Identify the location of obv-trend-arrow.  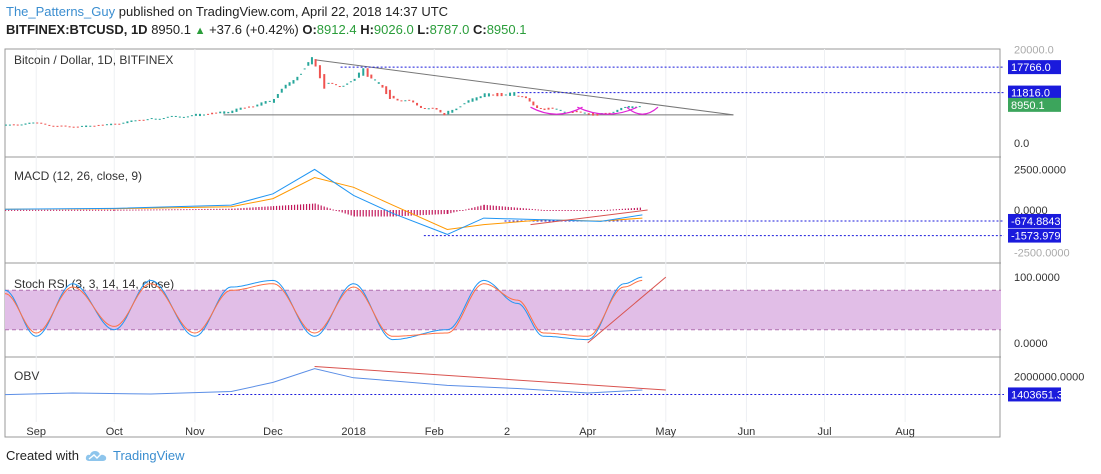
(490, 378).